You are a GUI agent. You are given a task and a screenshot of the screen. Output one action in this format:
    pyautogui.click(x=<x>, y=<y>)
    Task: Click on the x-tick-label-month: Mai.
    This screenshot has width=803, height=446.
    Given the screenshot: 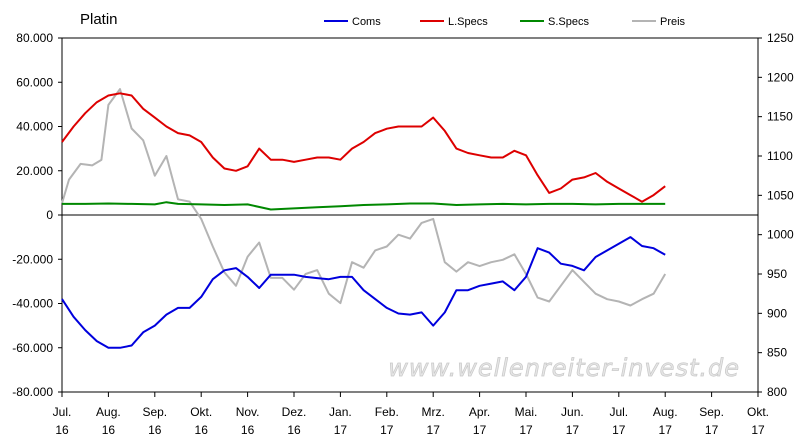 What is the action you would take?
    pyautogui.click(x=526, y=412)
    